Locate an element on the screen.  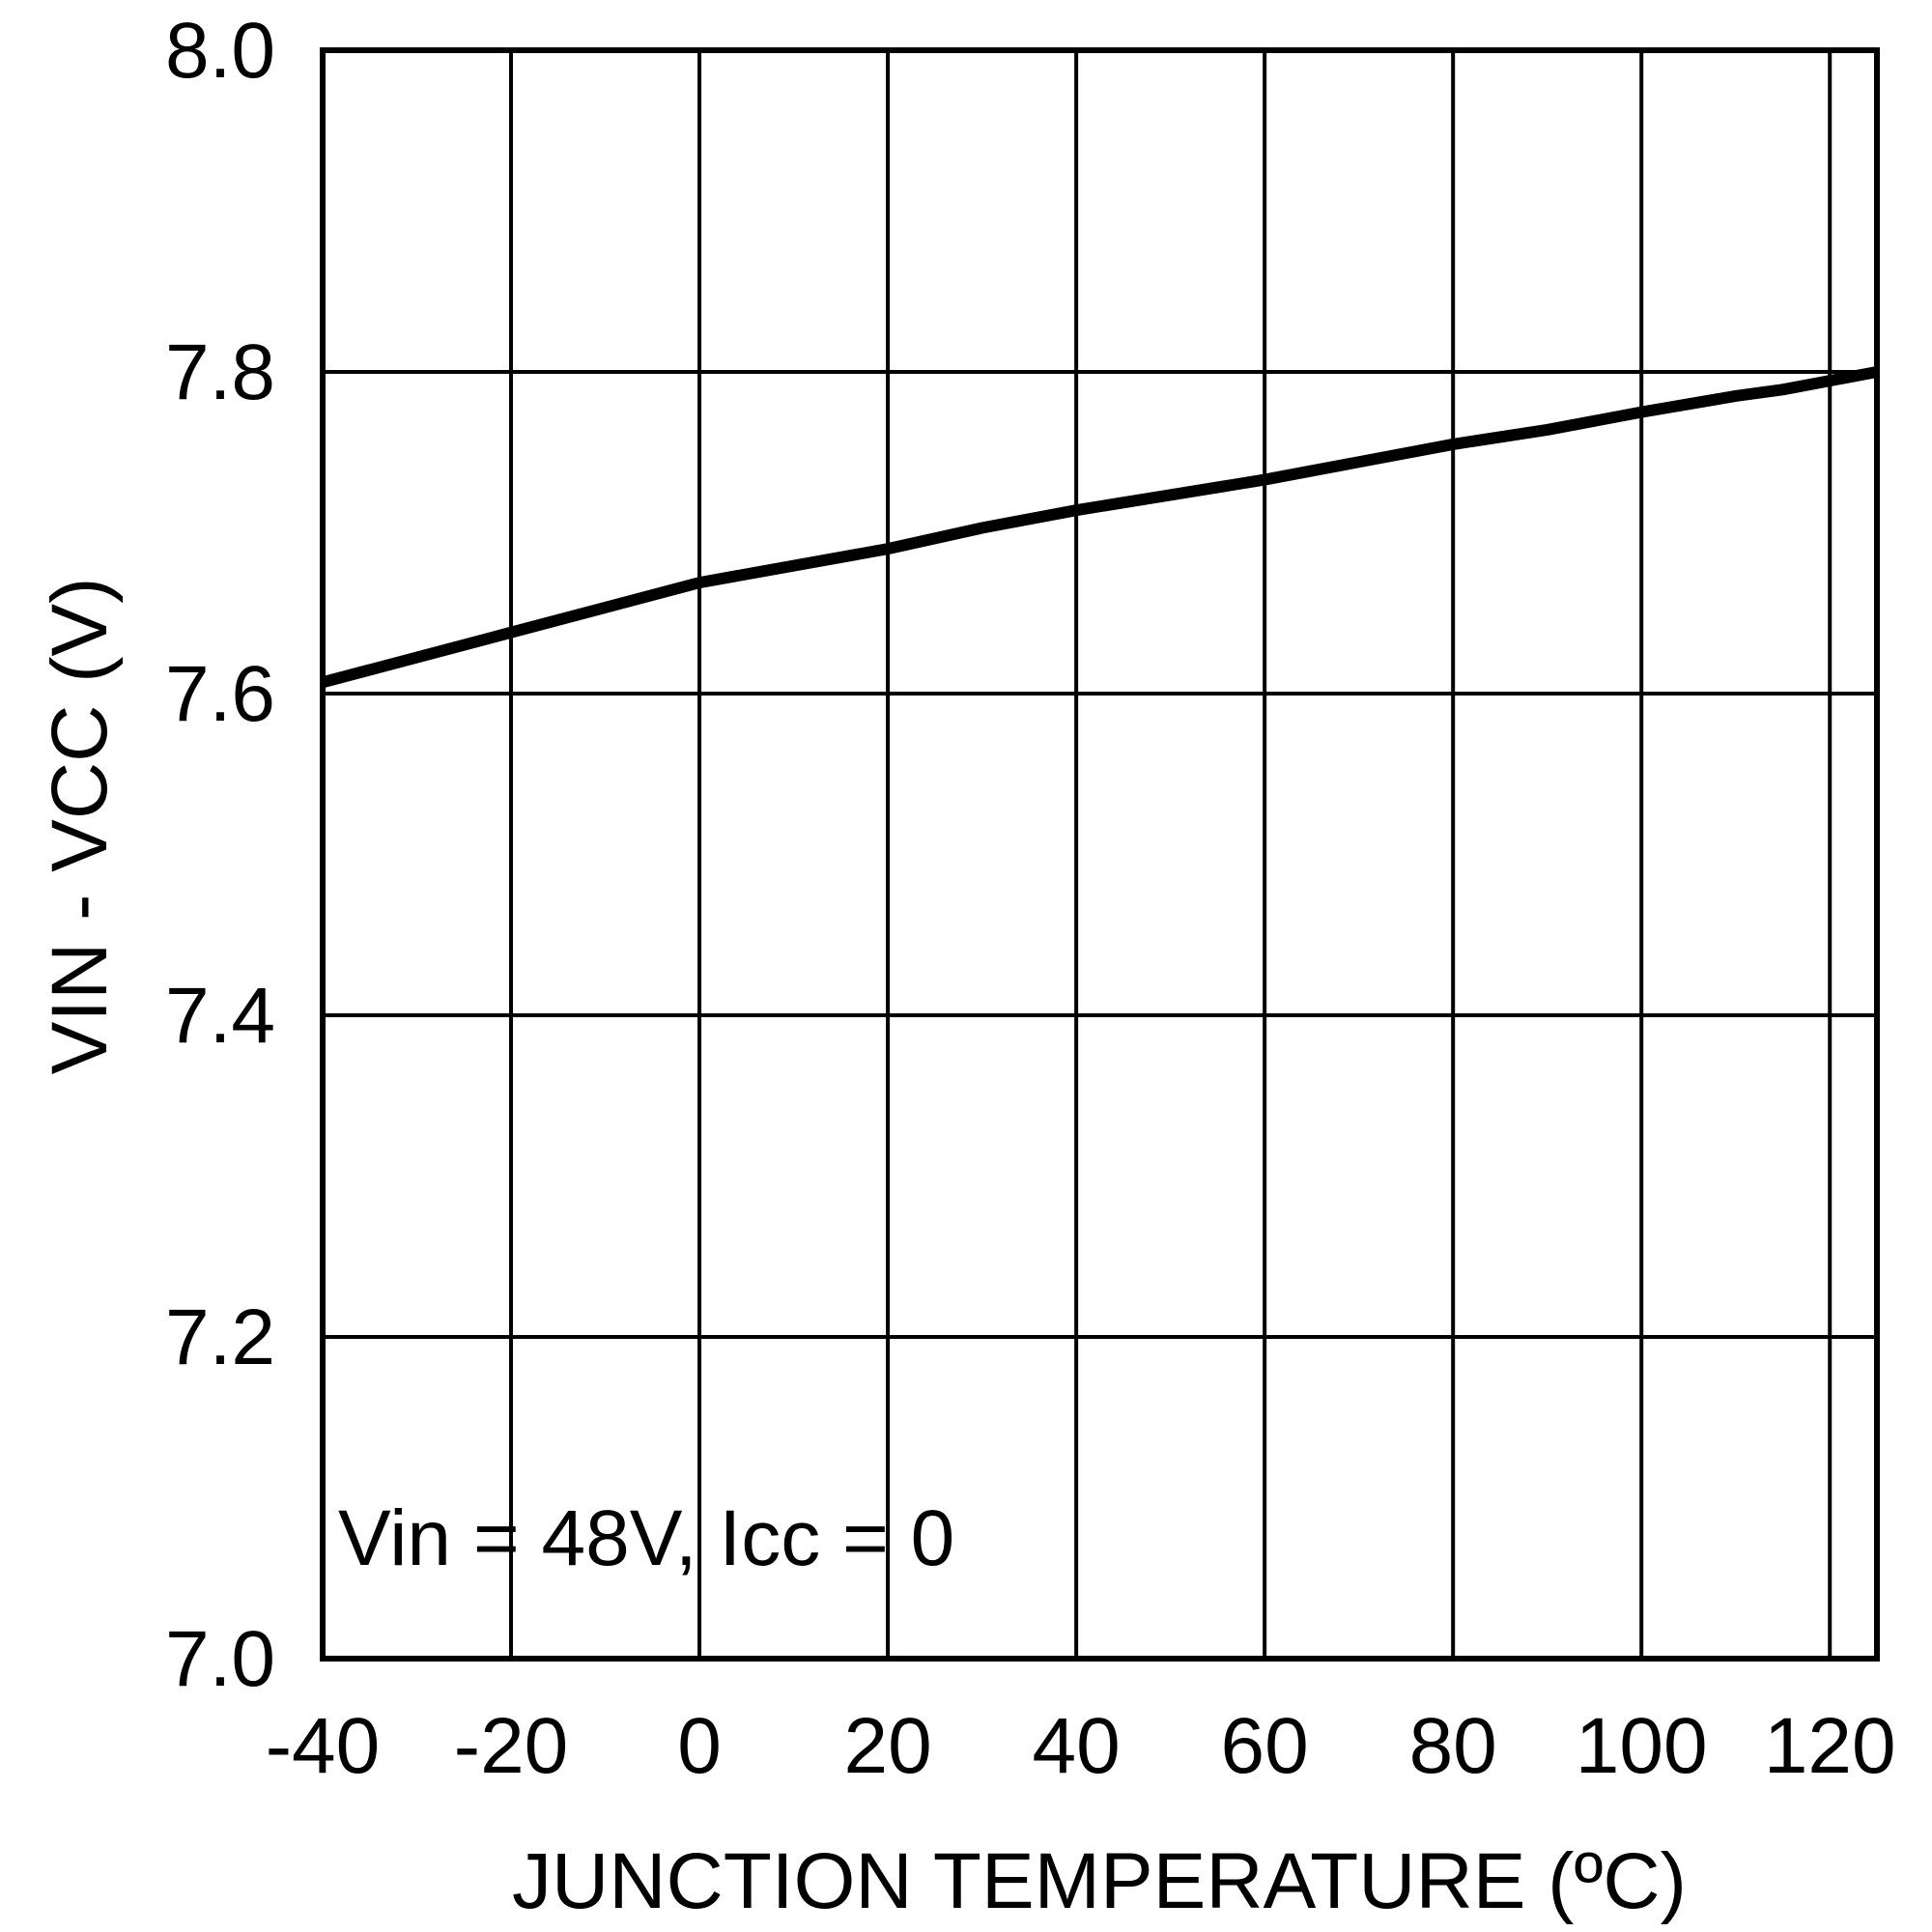
x-tick-labels: -40 -20 0 20 40 60 80 100 120 is located at coordinates (1081, 1746).